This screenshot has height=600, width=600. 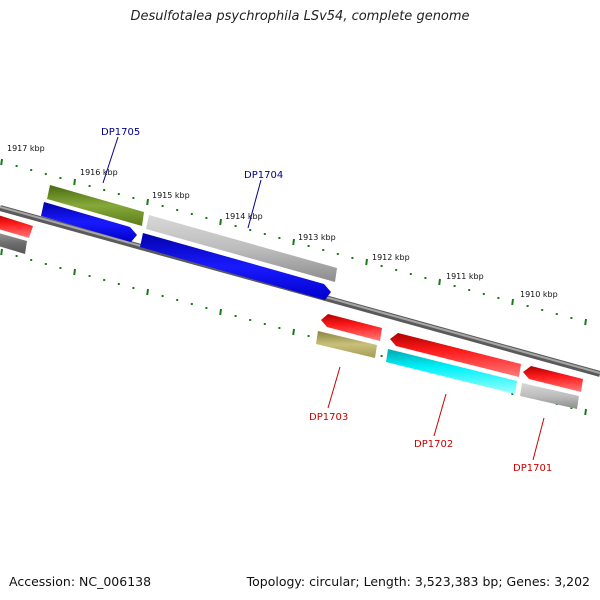 What do you see at coordinates (89, 222) in the screenshot?
I see `gene-arrow-dp1704` at bounding box center [89, 222].